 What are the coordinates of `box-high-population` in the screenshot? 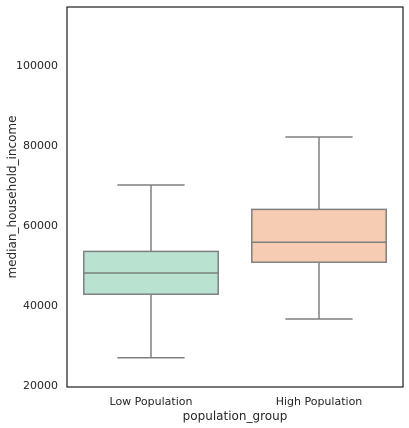 It's located at (319, 228).